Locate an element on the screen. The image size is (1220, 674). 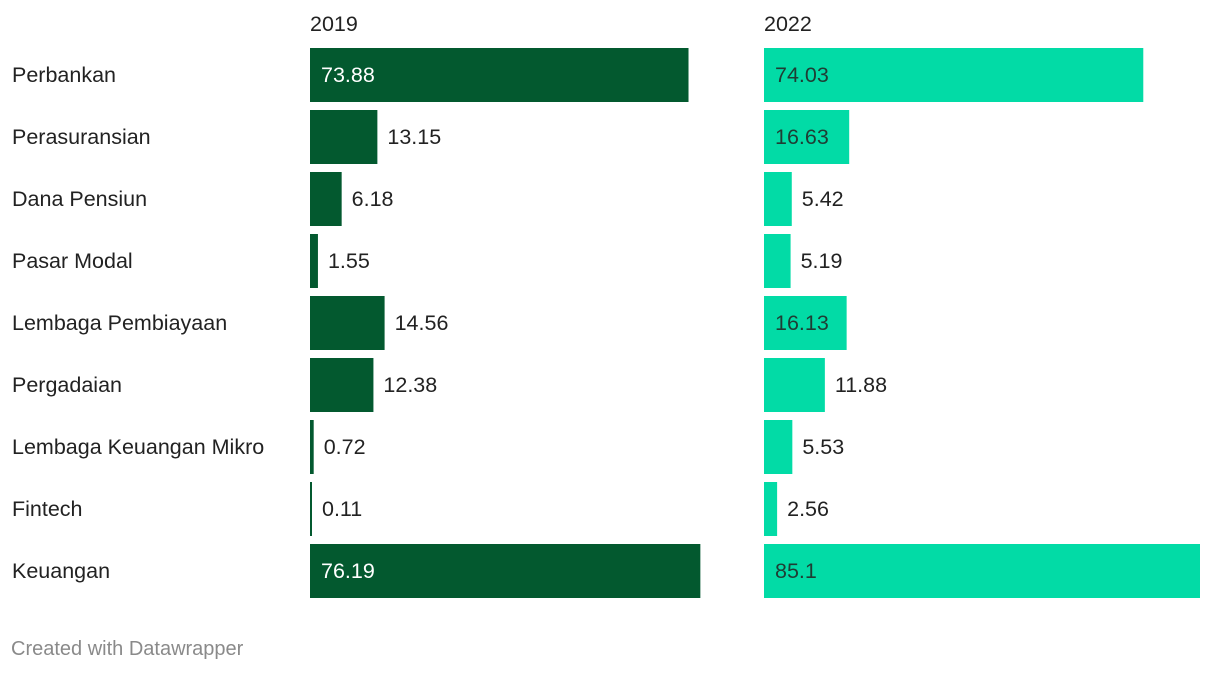
value-label-2022-lembaga-keuangan-mikro: 5.53 is located at coordinates (823, 447).